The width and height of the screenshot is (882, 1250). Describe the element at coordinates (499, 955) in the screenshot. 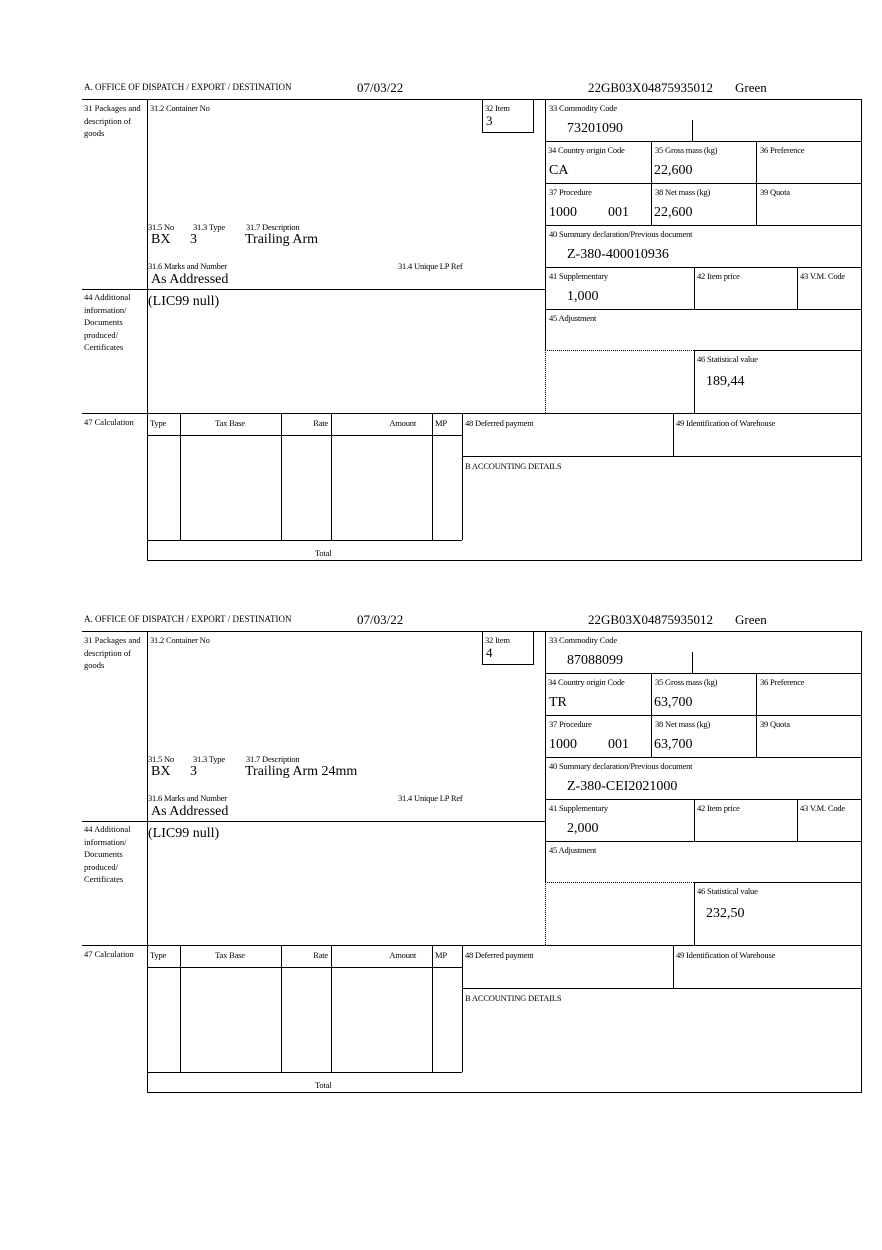

I see `deferred-payment-label: 48 Deferred payment` at that location.